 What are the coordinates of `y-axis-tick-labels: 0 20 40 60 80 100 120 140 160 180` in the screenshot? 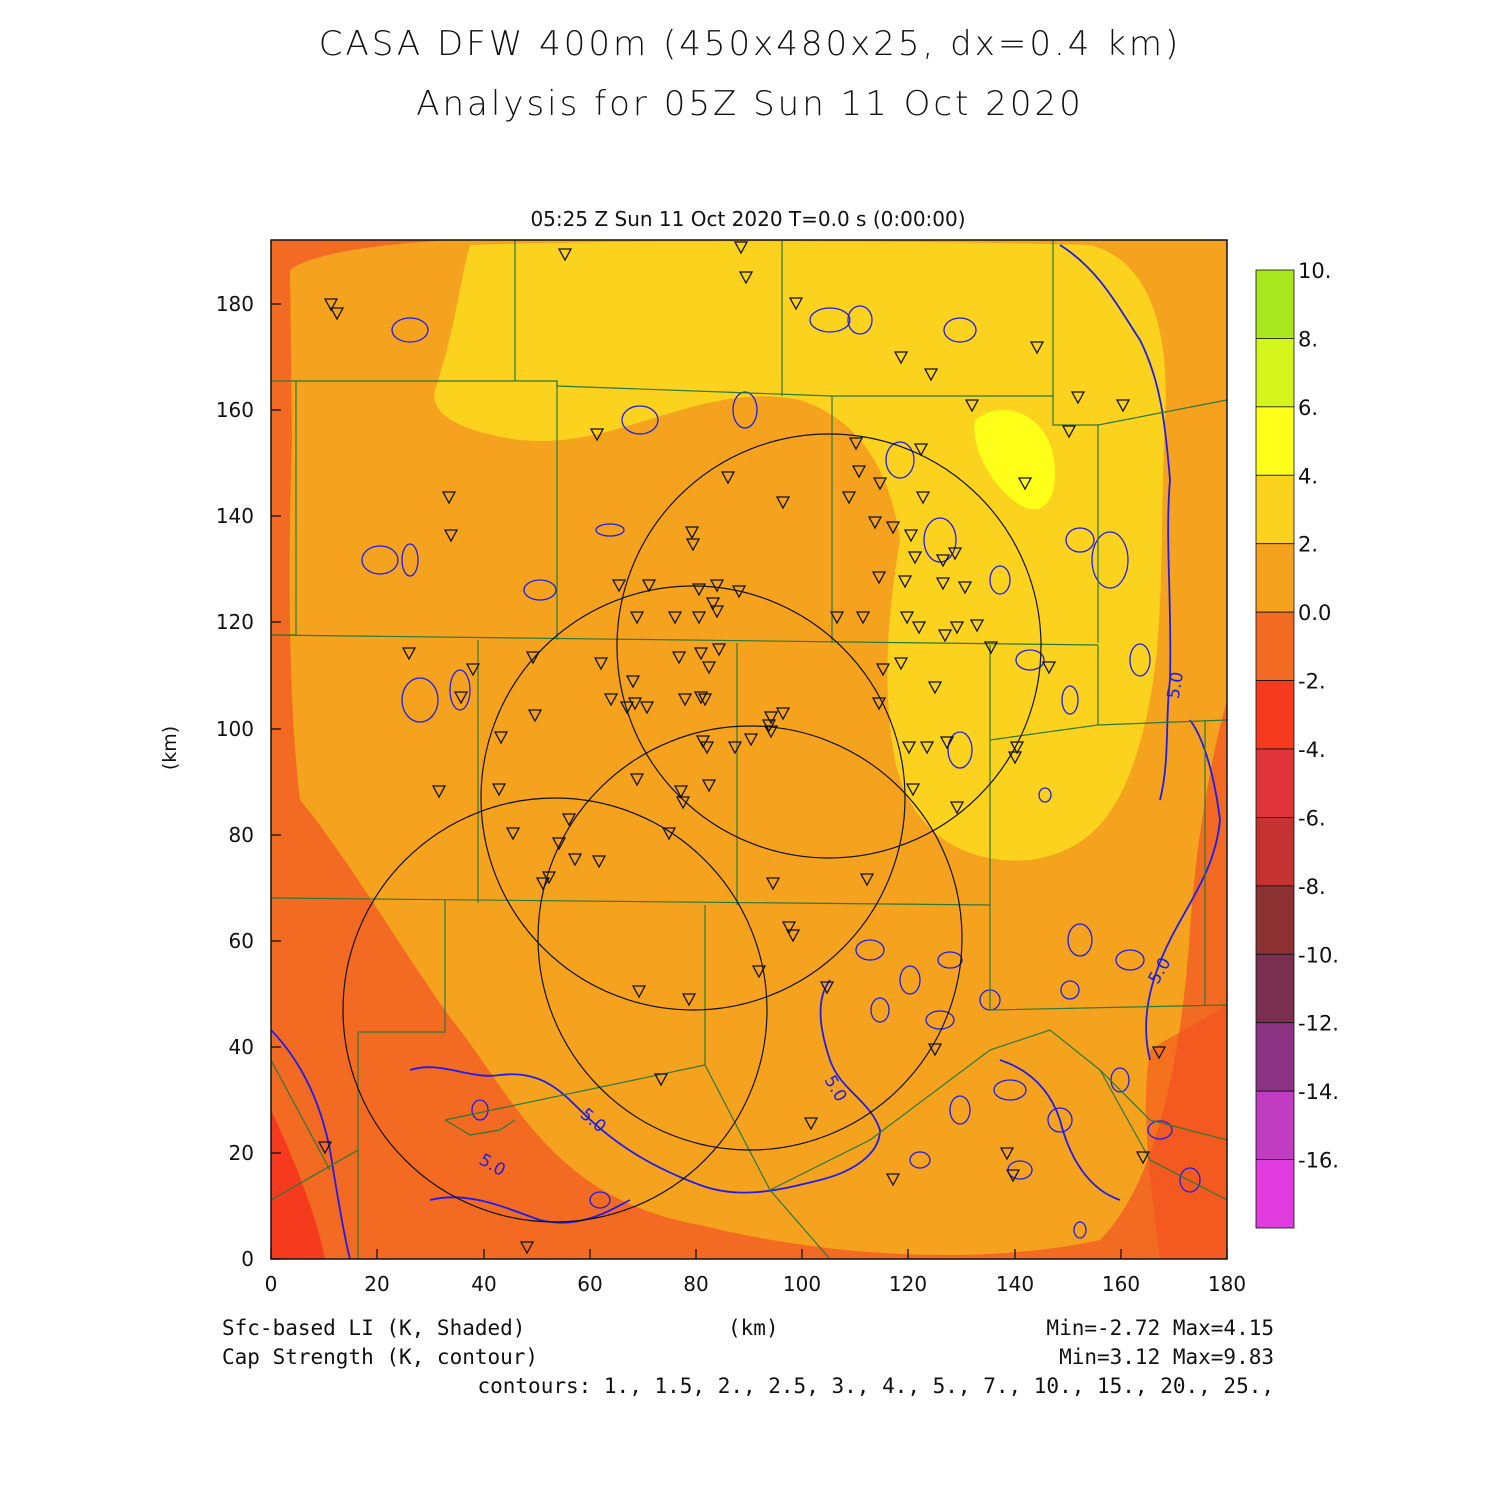 It's located at (235, 781).